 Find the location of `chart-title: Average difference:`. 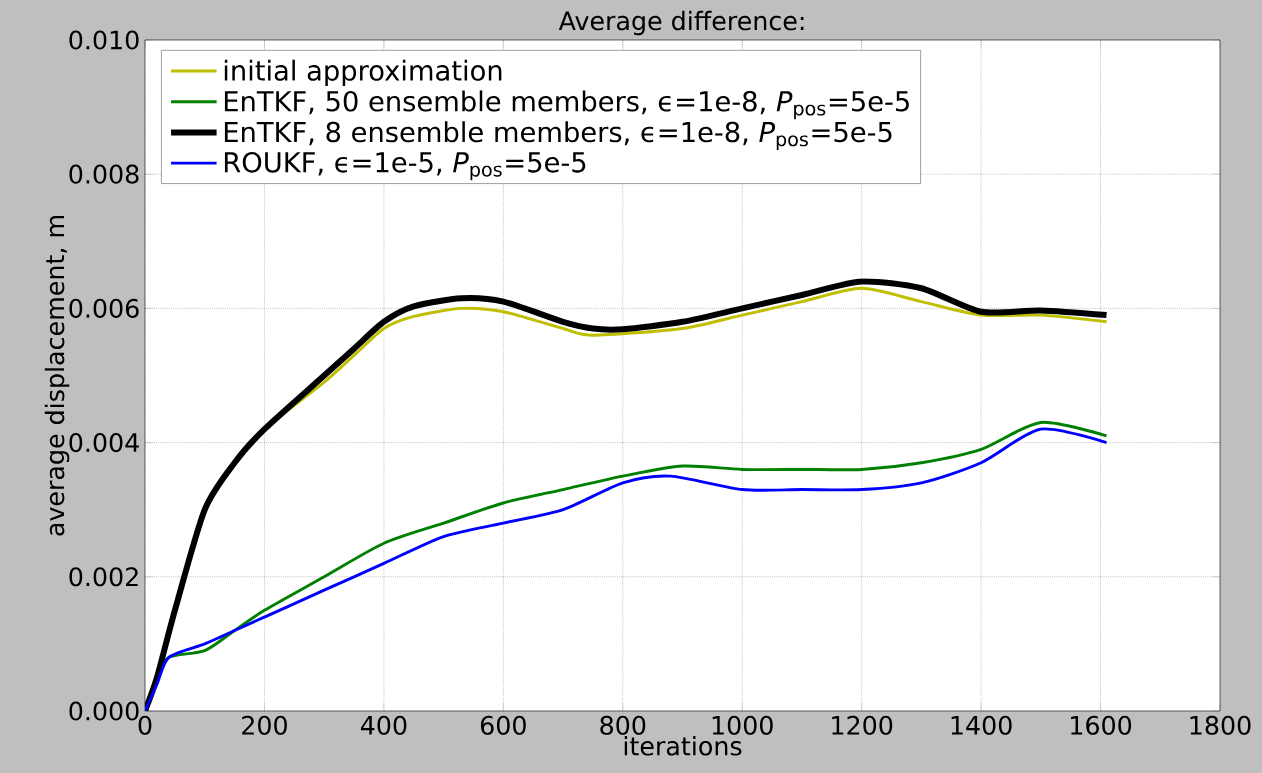

chart-title: Average difference: is located at coordinates (681, 23).